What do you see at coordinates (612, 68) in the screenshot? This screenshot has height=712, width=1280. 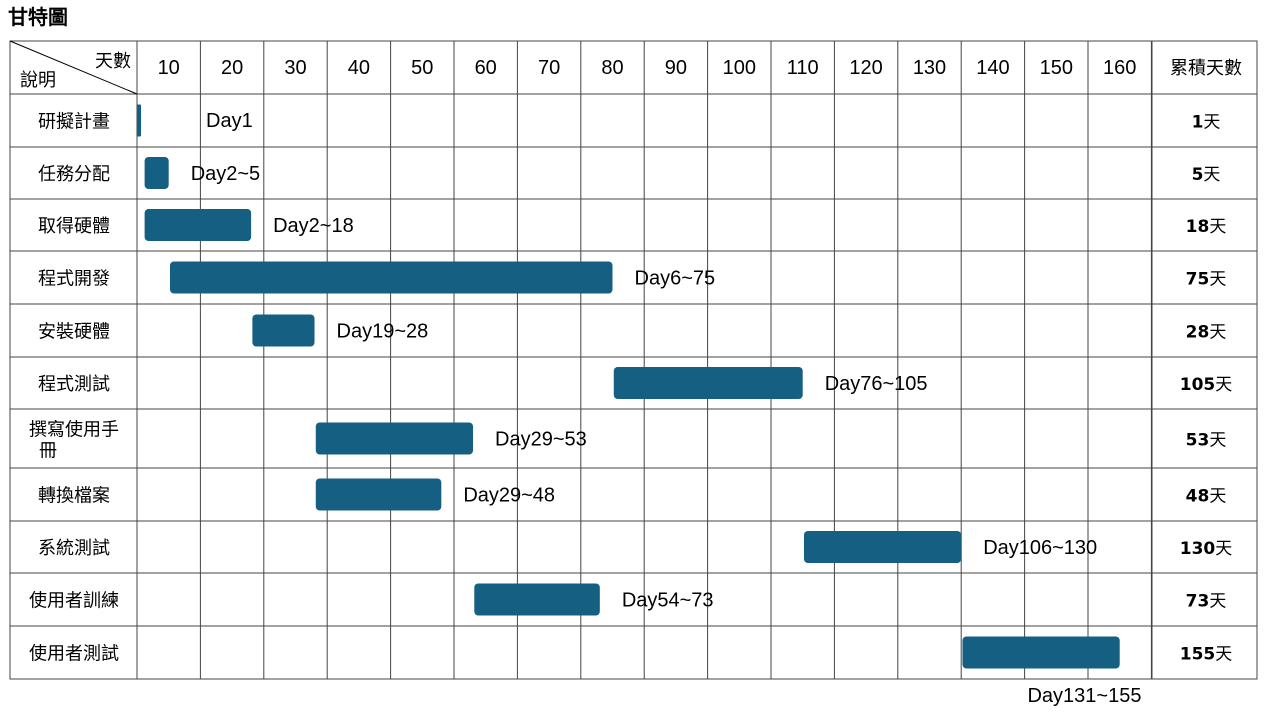 I see `tick-label: 80` at bounding box center [612, 68].